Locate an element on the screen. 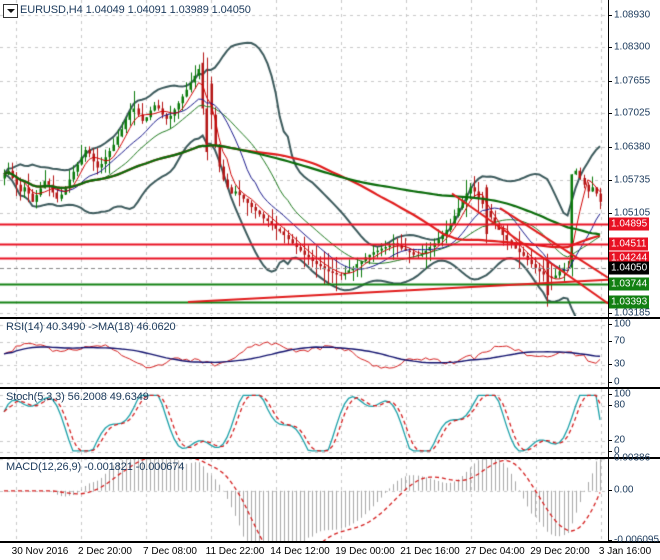  time-axis-label: 7 Dec 08:00 is located at coordinates (170, 551).